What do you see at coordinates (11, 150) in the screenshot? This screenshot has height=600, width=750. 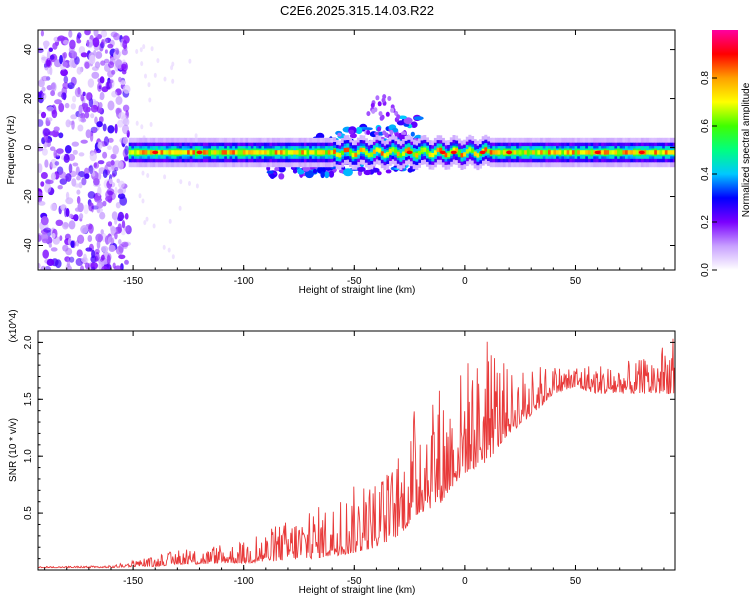 I see `heatmap-ylabel: Frequency (Hz)` at bounding box center [11, 150].